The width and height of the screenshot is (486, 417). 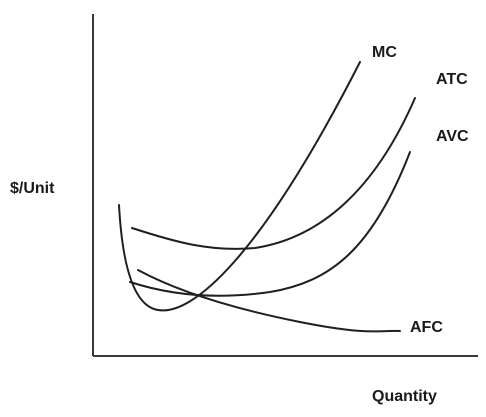 What do you see at coordinates (269, 301) in the screenshot?
I see `afc-curve` at bounding box center [269, 301].